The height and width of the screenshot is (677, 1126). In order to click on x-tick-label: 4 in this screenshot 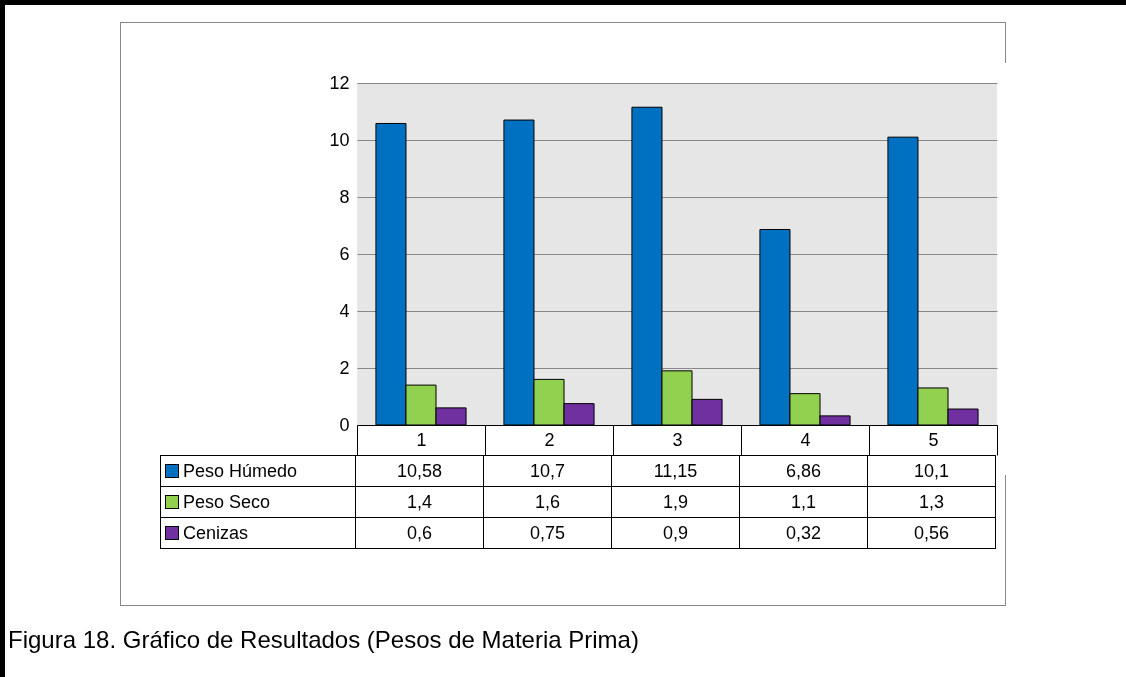, I will do `click(805, 439)`.